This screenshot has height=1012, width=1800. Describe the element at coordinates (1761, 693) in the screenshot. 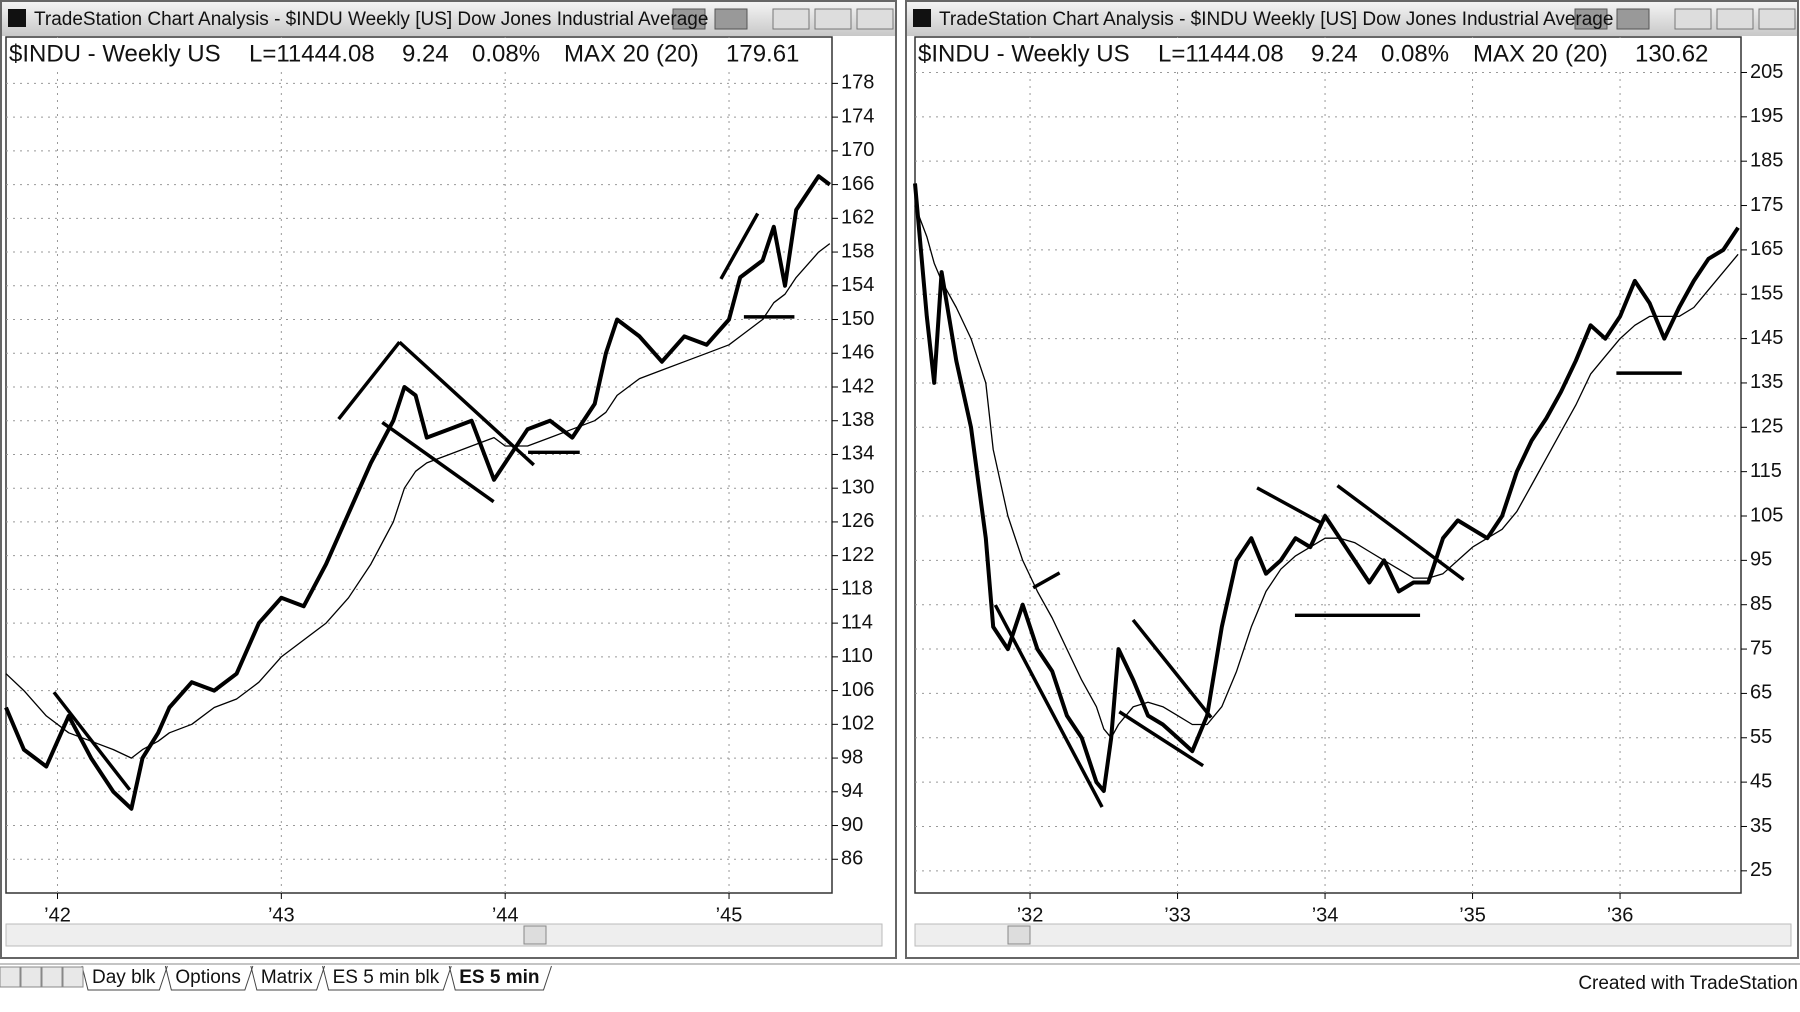

I see `y-tick-label: 65` at that location.